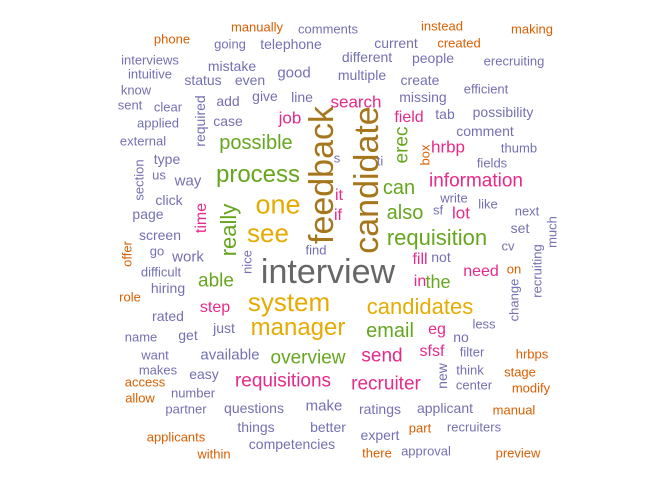 The image size is (672, 480). Describe the element at coordinates (139, 180) in the screenshot. I see `word-section: section` at that location.